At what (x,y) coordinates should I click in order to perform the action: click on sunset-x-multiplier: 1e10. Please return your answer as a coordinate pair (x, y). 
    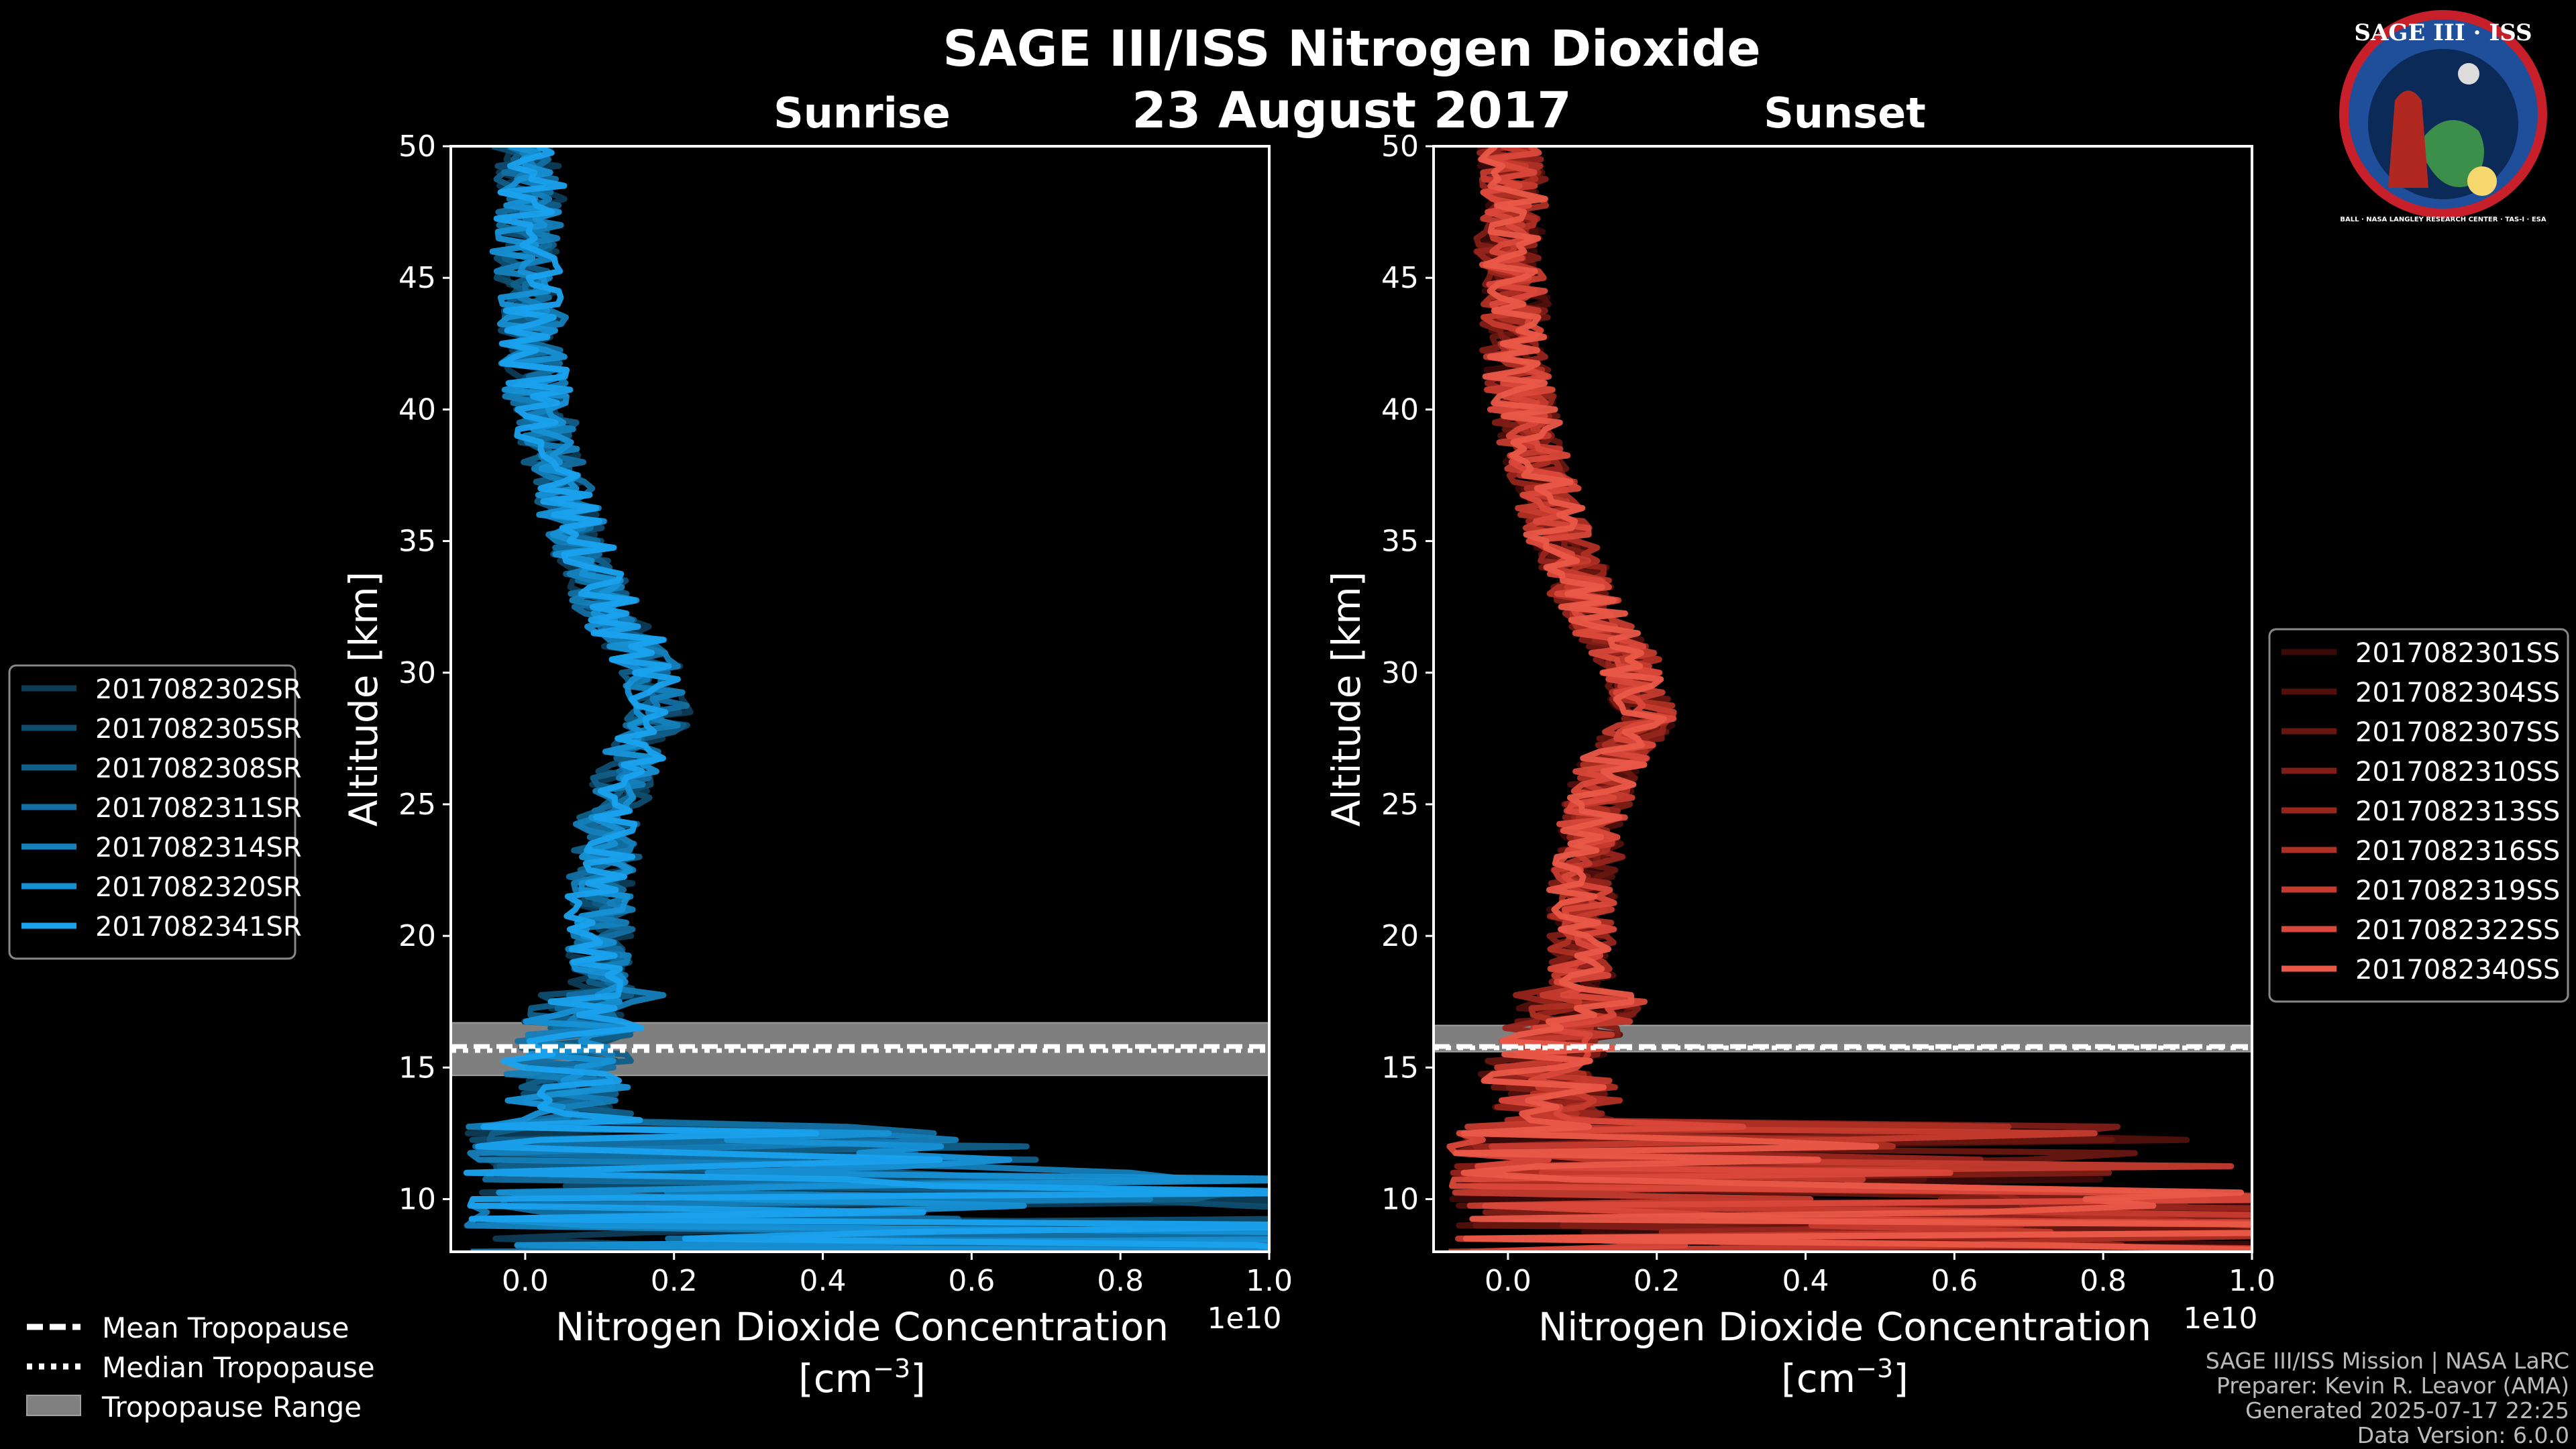
    Looking at the image, I should click on (2220, 1318).